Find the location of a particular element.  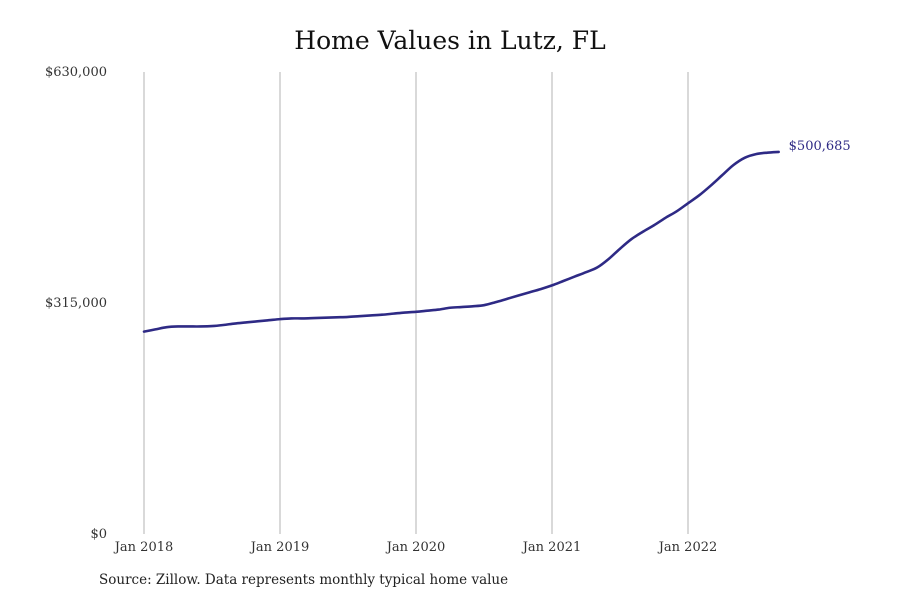

x-tick-label-0: Jan 2018 is located at coordinates (143, 547).